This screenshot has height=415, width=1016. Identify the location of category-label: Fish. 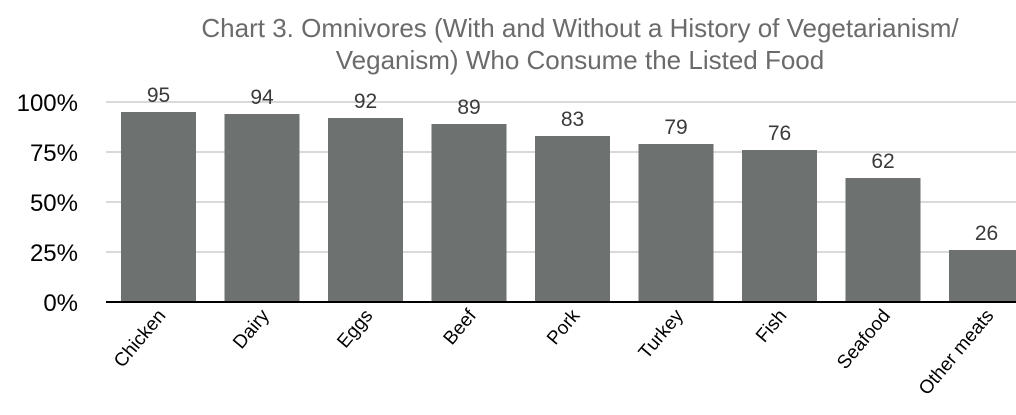
(771, 326).